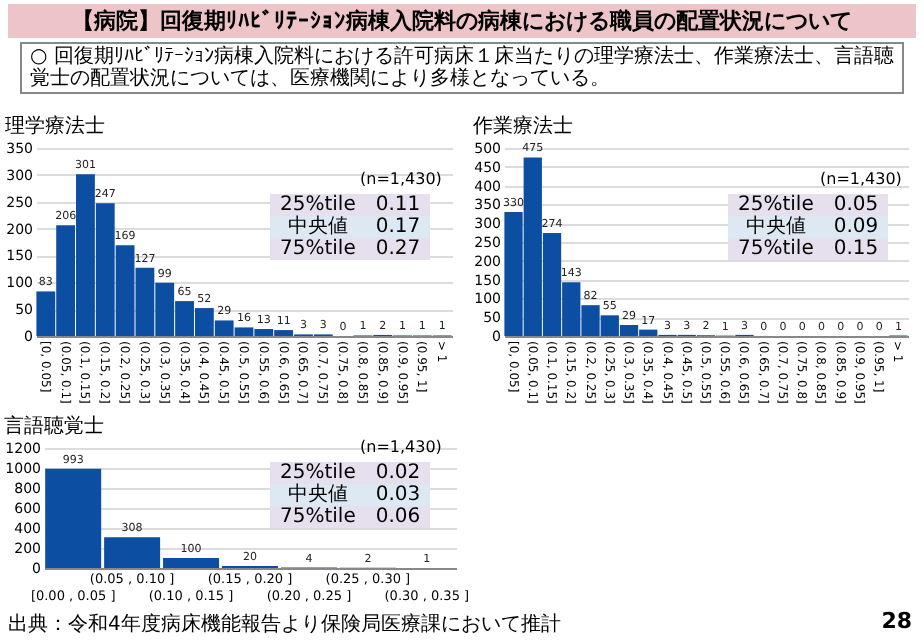  Describe the element at coordinates (398, 517) in the screenshot. I see `annotation: 0.06` at that location.